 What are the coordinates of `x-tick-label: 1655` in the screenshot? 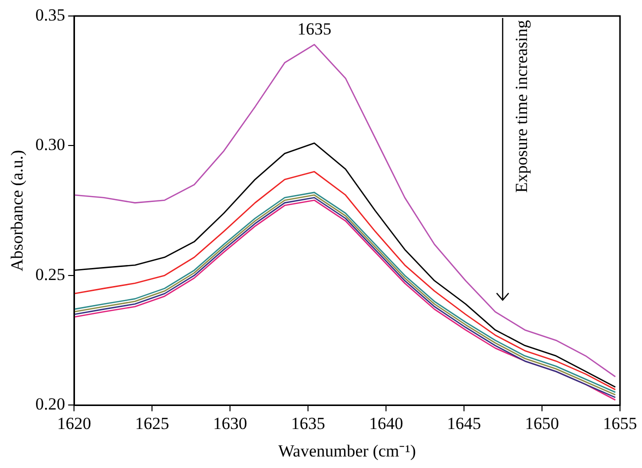 It's located at (620, 423).